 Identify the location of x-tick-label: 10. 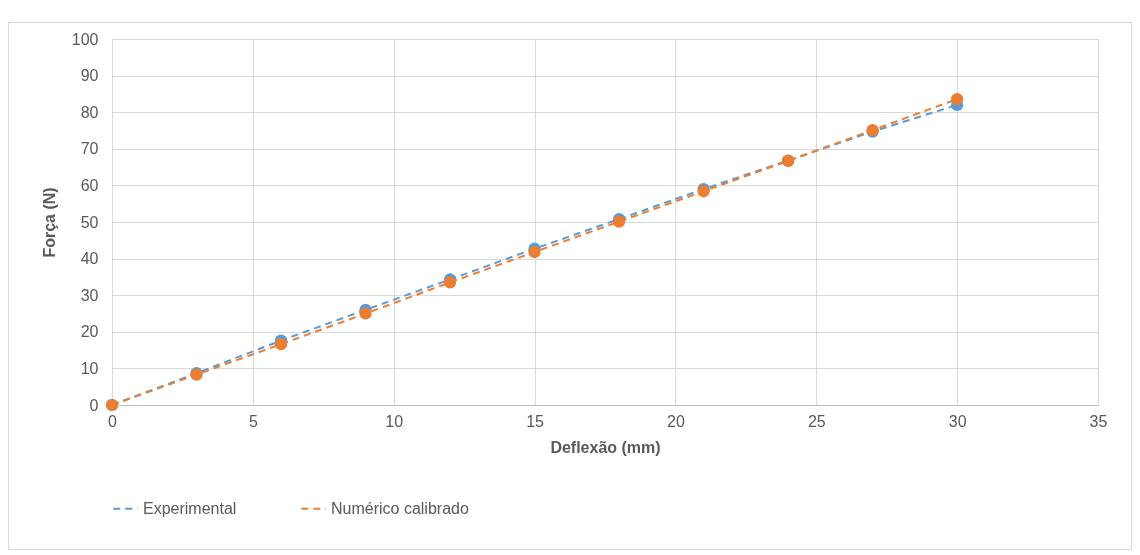
(394, 421).